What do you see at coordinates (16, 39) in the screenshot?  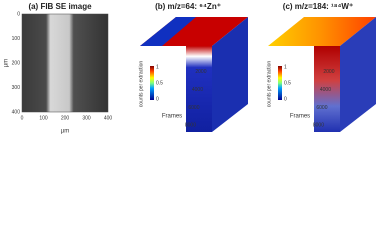 I see `y-tick-label: 100` at bounding box center [16, 39].